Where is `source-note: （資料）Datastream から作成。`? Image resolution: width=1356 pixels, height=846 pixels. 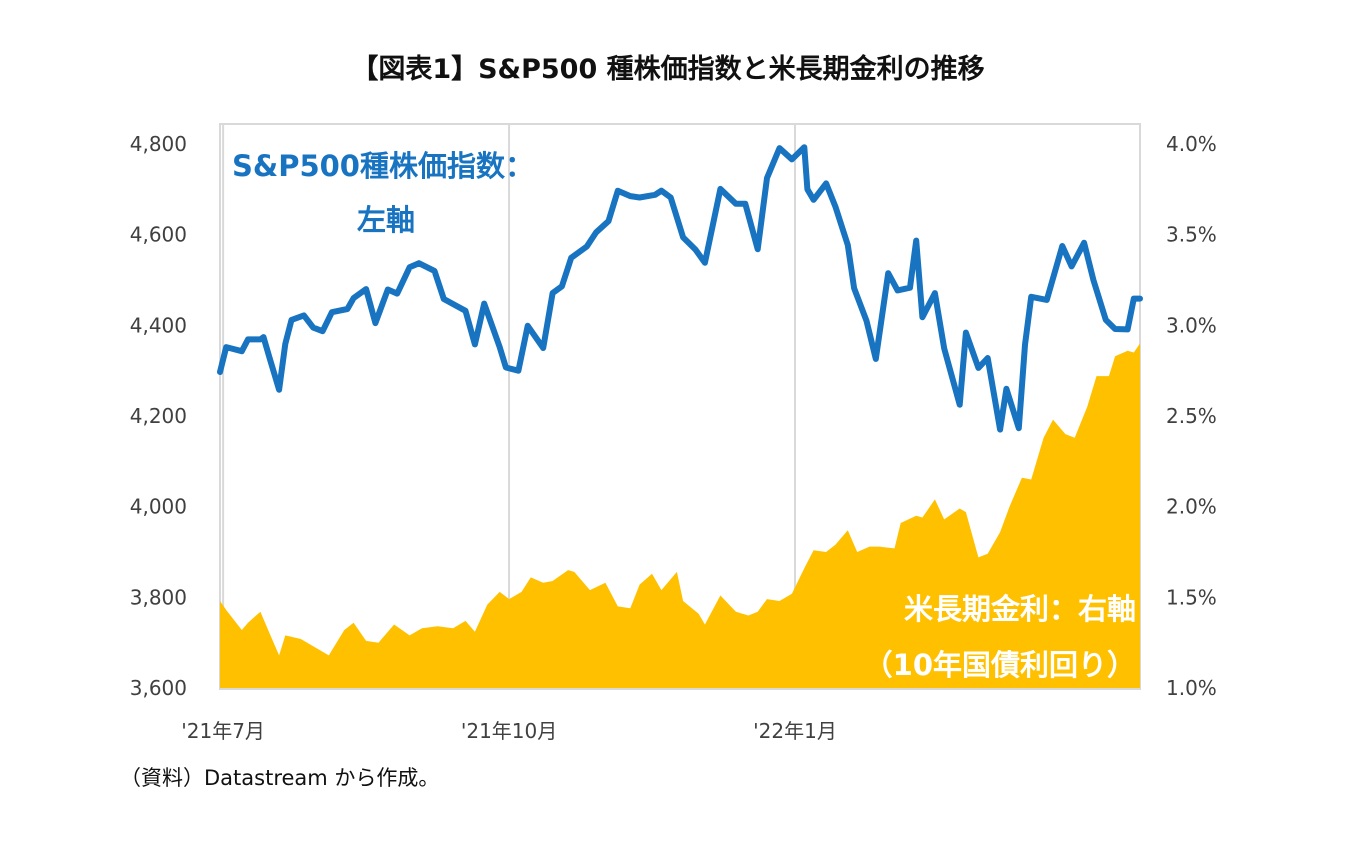
source-note: （資料）Datastream から作成。 is located at coordinates (279, 778).